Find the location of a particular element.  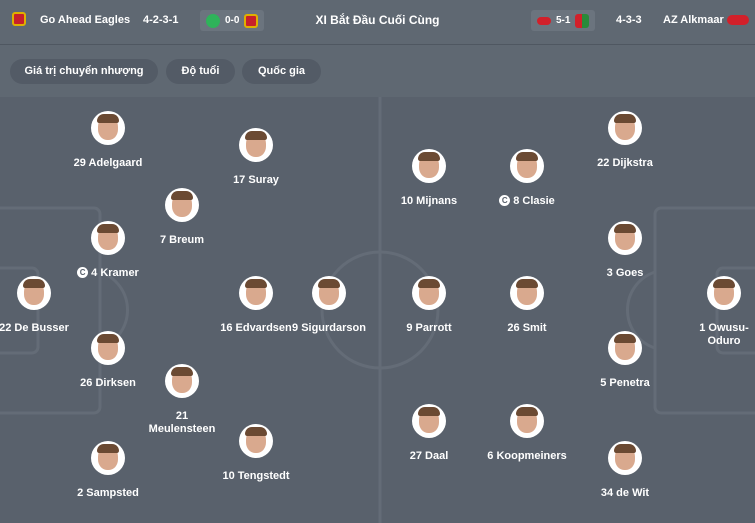

player-label: 3 Goes is located at coordinates (625, 273).